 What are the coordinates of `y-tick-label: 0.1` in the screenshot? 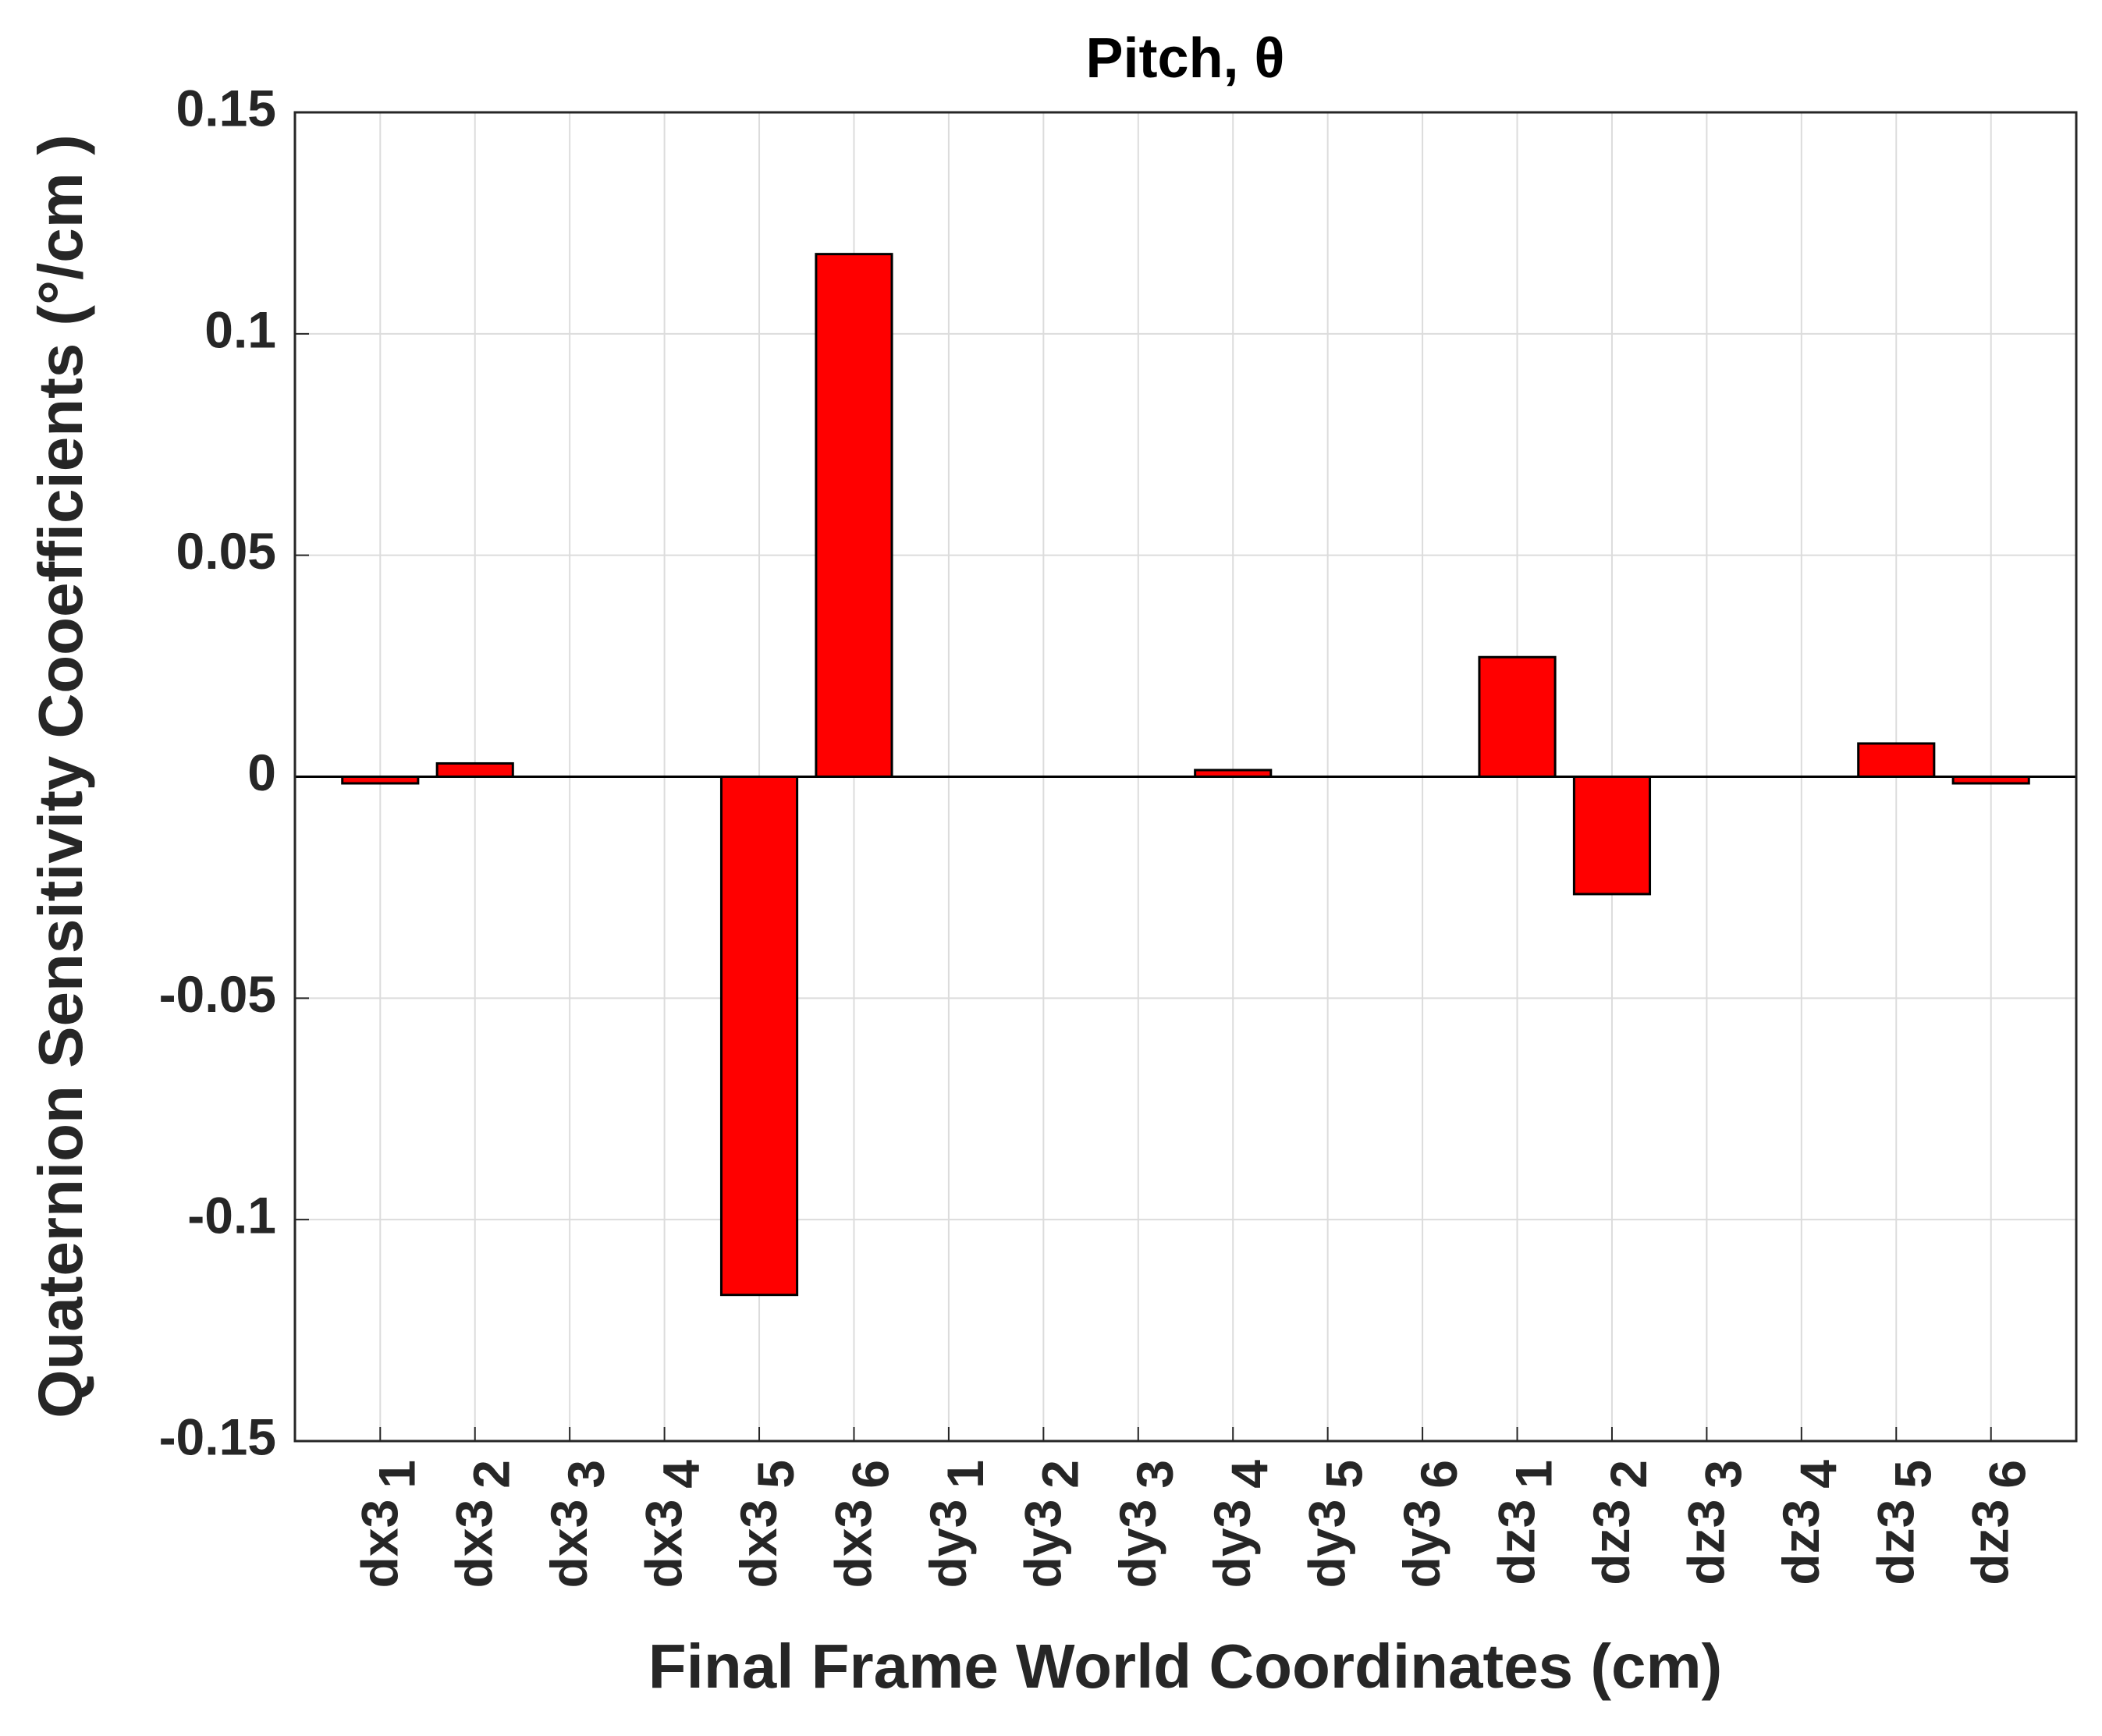 It's located at (240, 329).